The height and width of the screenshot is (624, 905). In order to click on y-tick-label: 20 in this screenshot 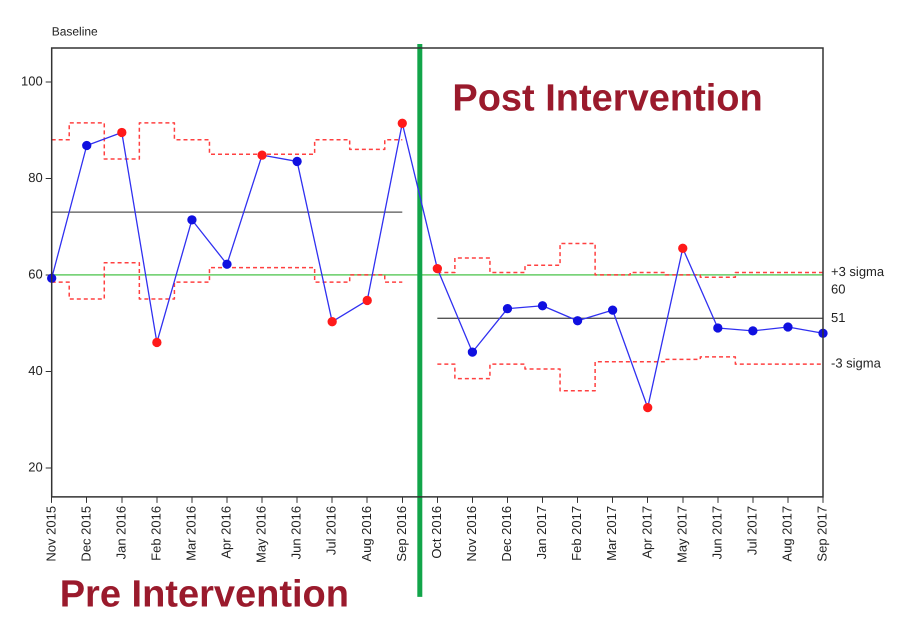, I will do `click(35, 467)`.